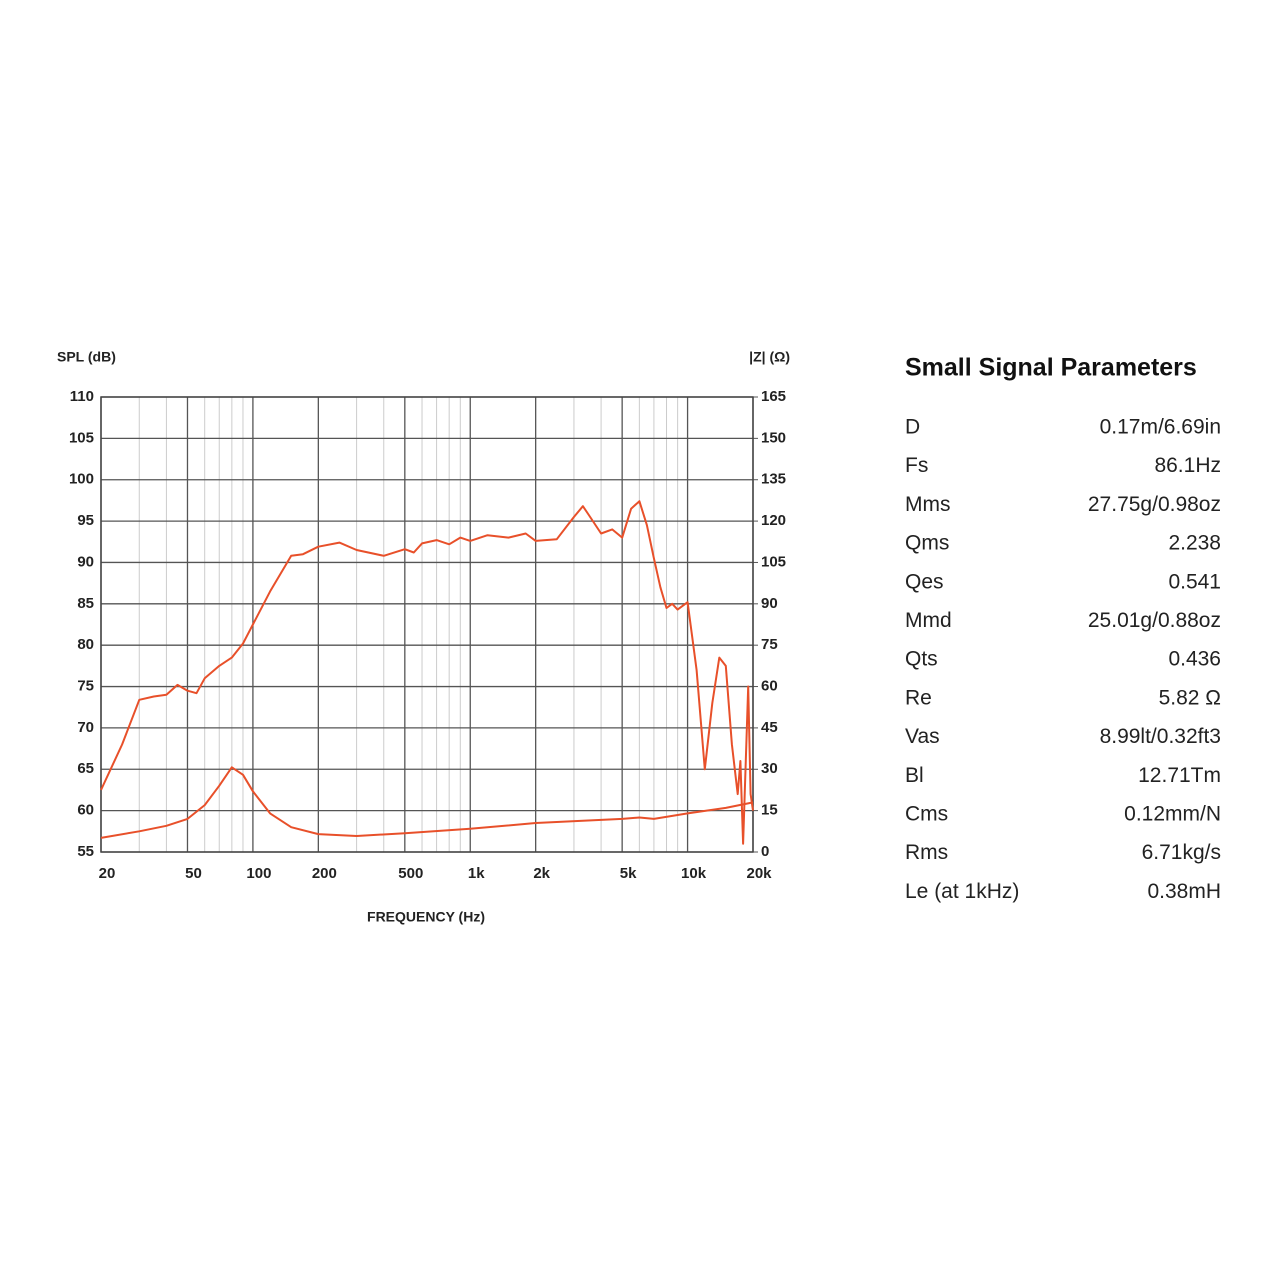  Describe the element at coordinates (928, 504) in the screenshot. I see `param-name: Mms` at that location.